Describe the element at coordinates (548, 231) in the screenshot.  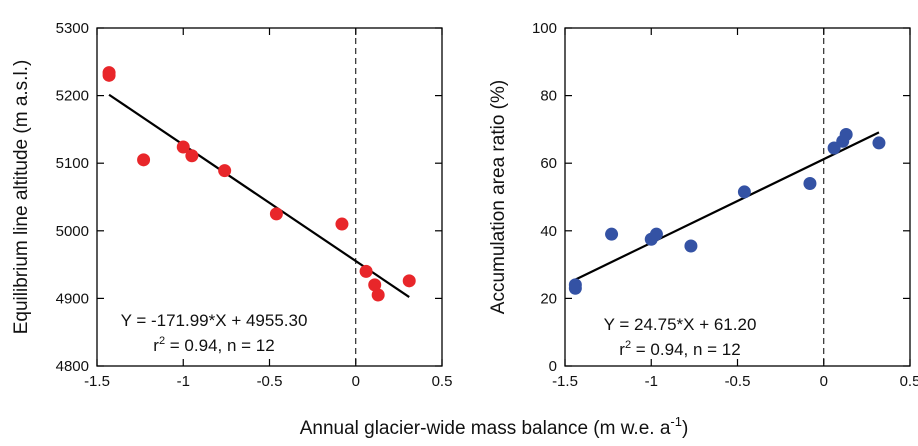
I see `y-tick-label: 40` at that location.